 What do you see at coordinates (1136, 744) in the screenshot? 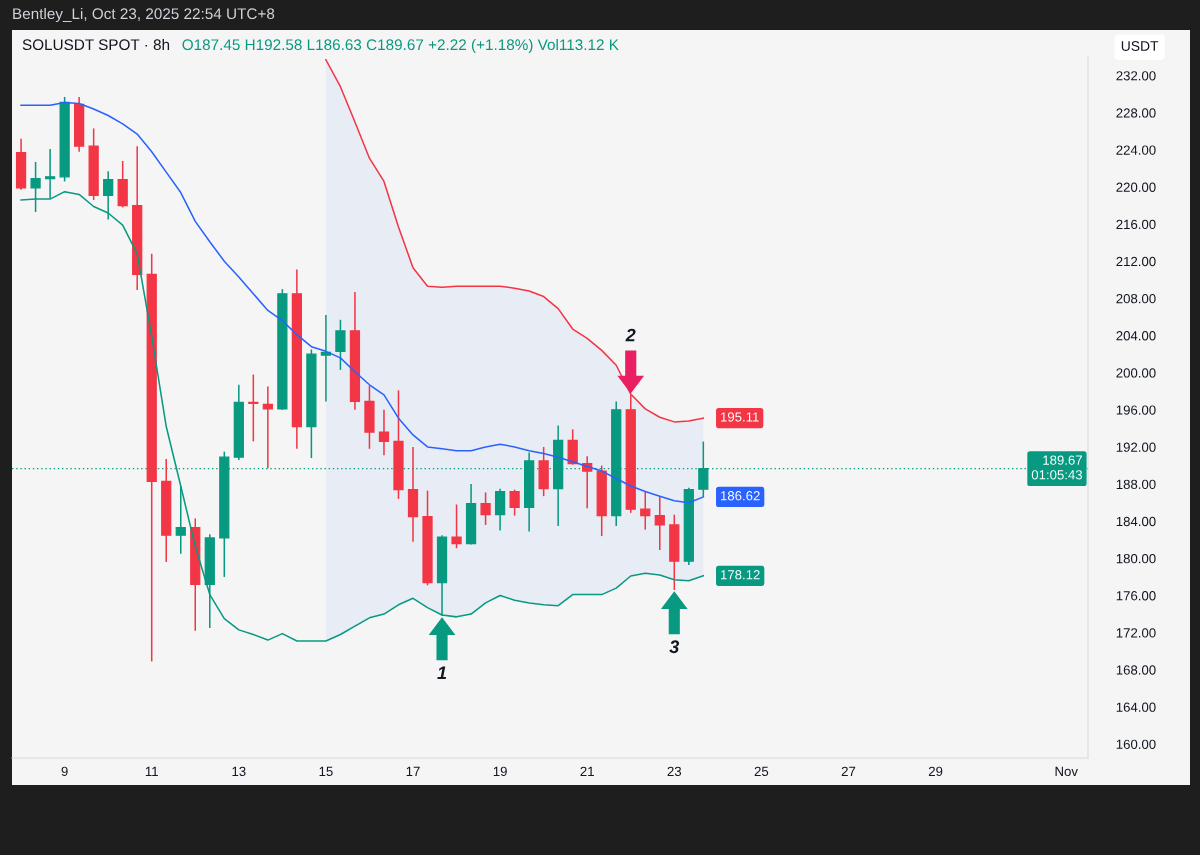
I see `y-tick-label: 160.00` at bounding box center [1136, 744].